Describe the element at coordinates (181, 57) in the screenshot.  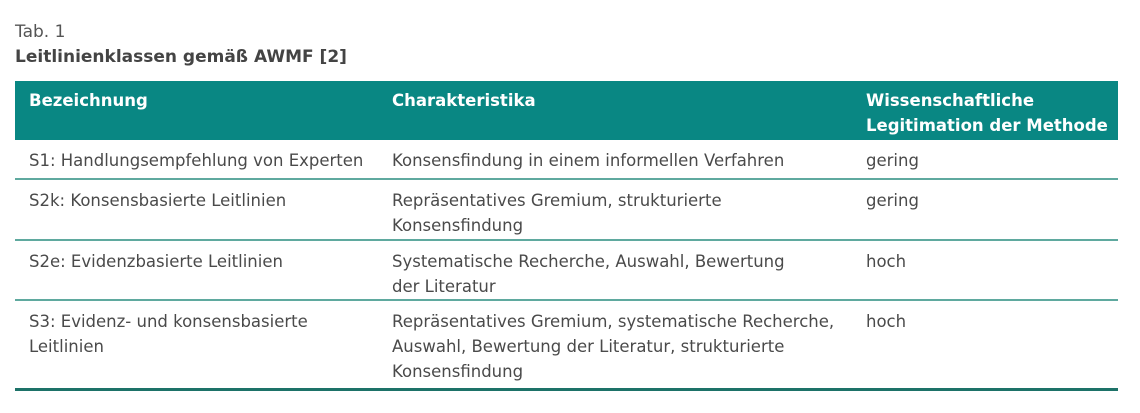
I see `table-caption: Leitlinienklassen gemäß AWMF [2]` at that location.